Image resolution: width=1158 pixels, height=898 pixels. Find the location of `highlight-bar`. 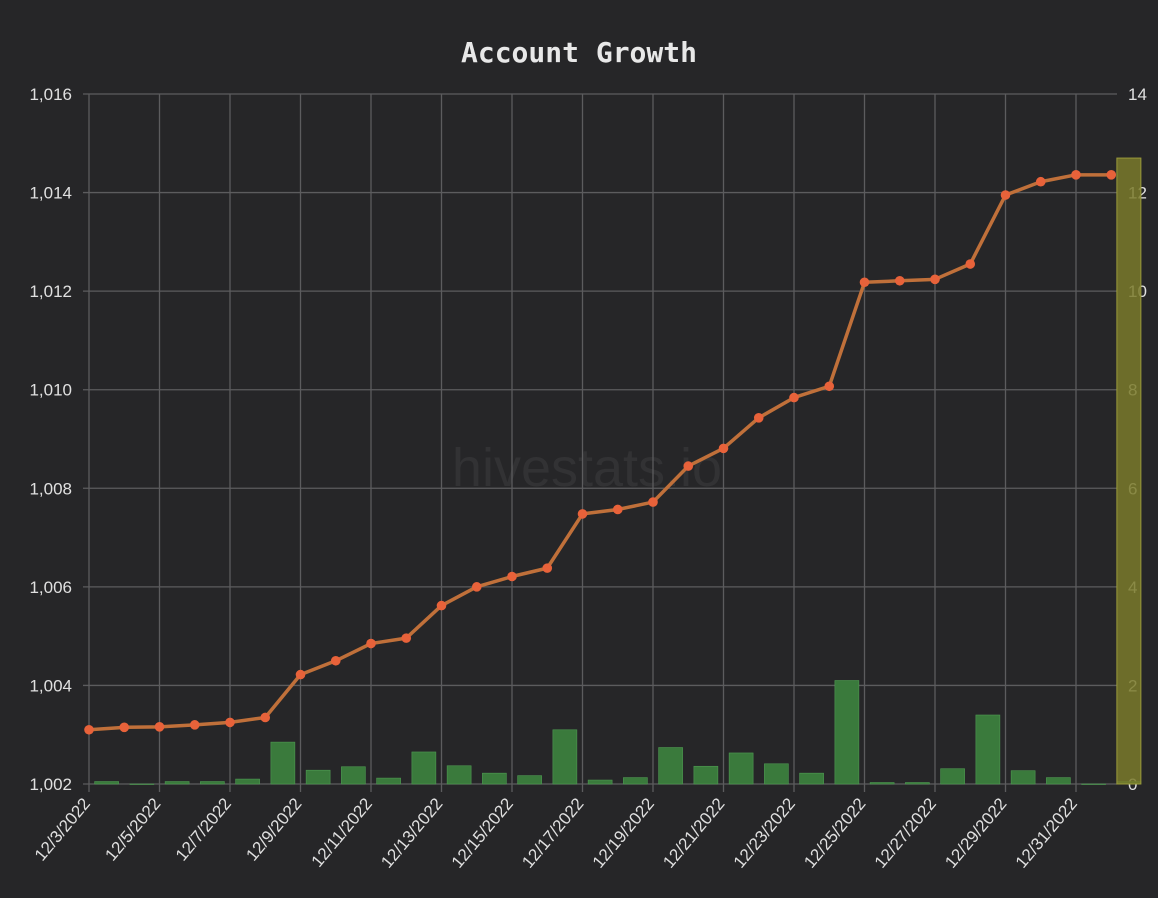

highlight-bar is located at coordinates (1129, 471).